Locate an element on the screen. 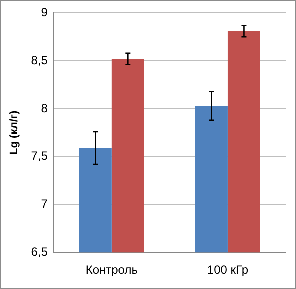 This screenshot has width=296, height=289. x-tick-label: 100 кГр is located at coordinates (228, 270).